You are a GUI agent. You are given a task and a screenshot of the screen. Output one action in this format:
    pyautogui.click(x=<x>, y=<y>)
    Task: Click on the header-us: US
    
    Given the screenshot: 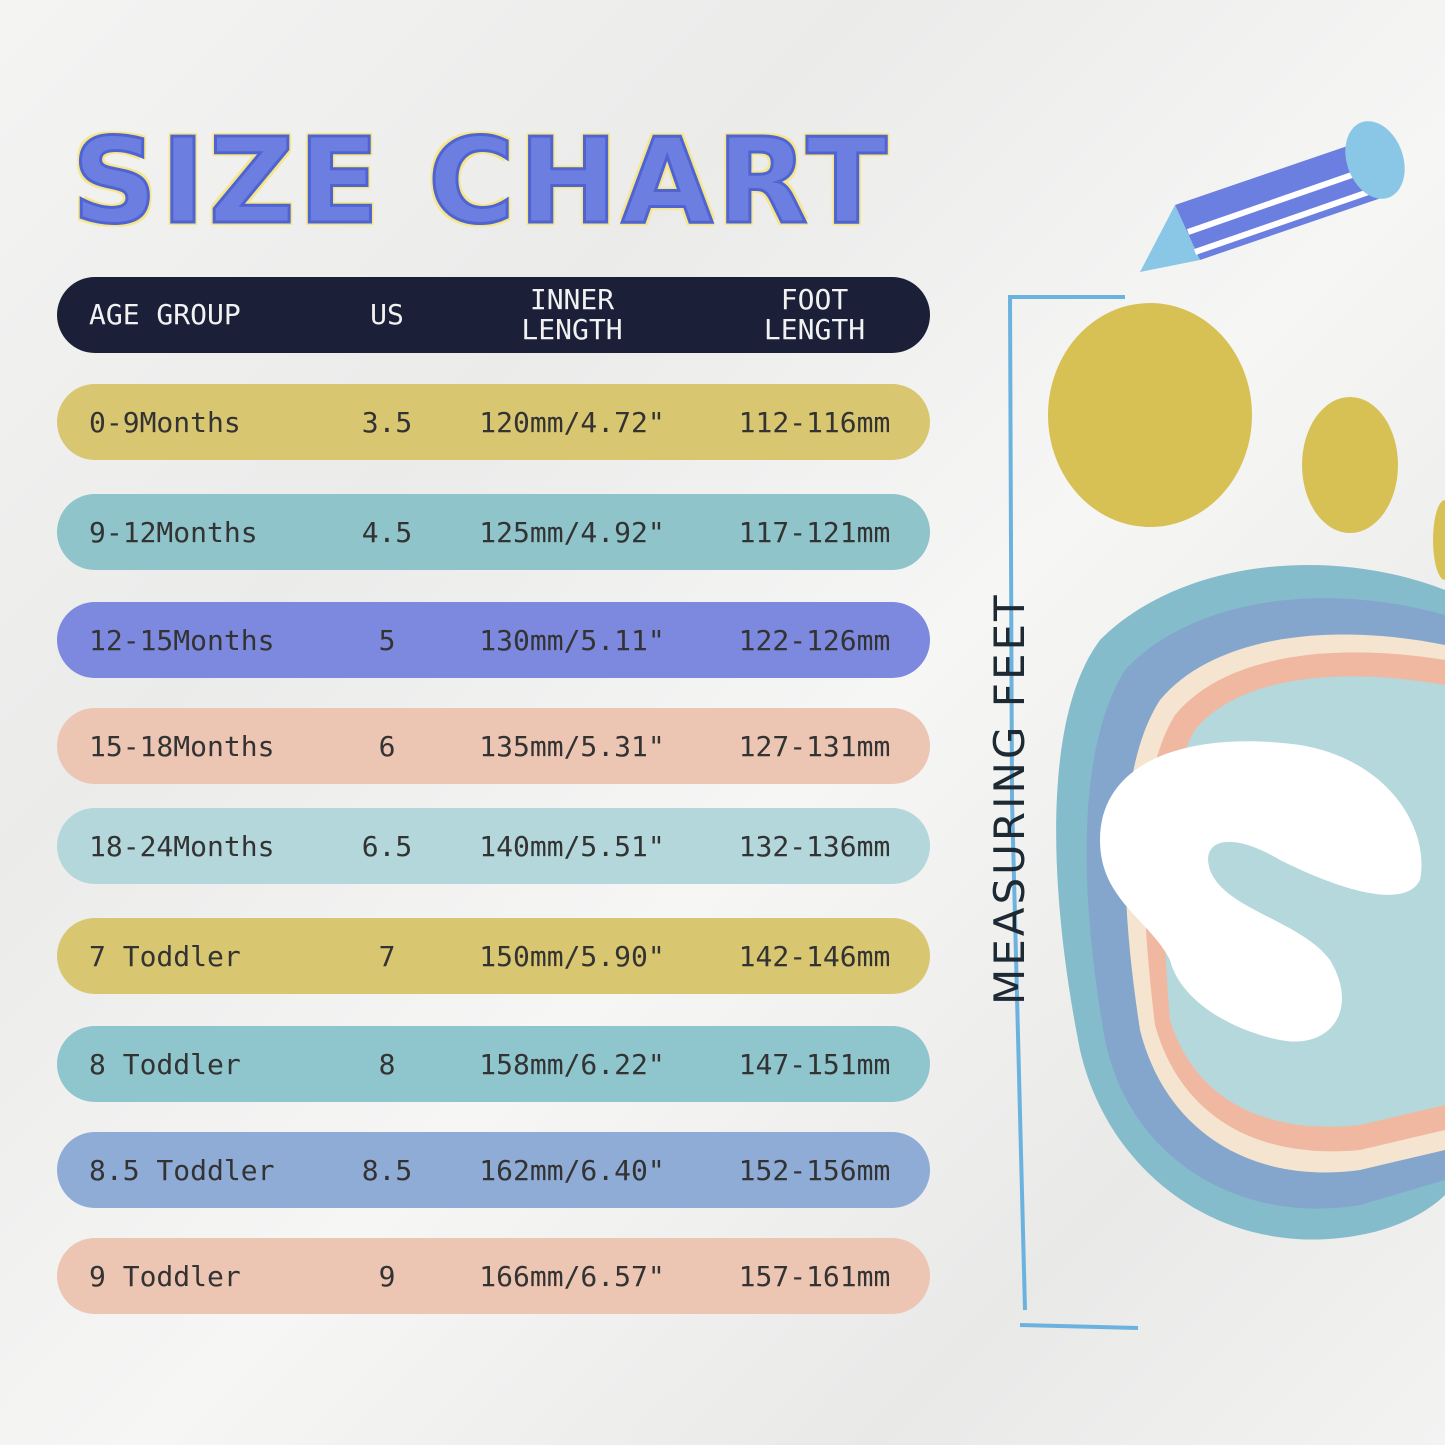 What is the action you would take?
    pyautogui.click(x=387, y=314)
    